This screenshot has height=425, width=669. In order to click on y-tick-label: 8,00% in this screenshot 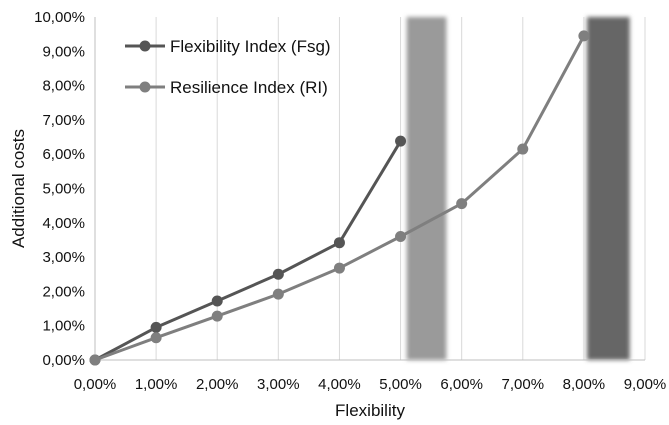, I will do `click(63, 86)`.